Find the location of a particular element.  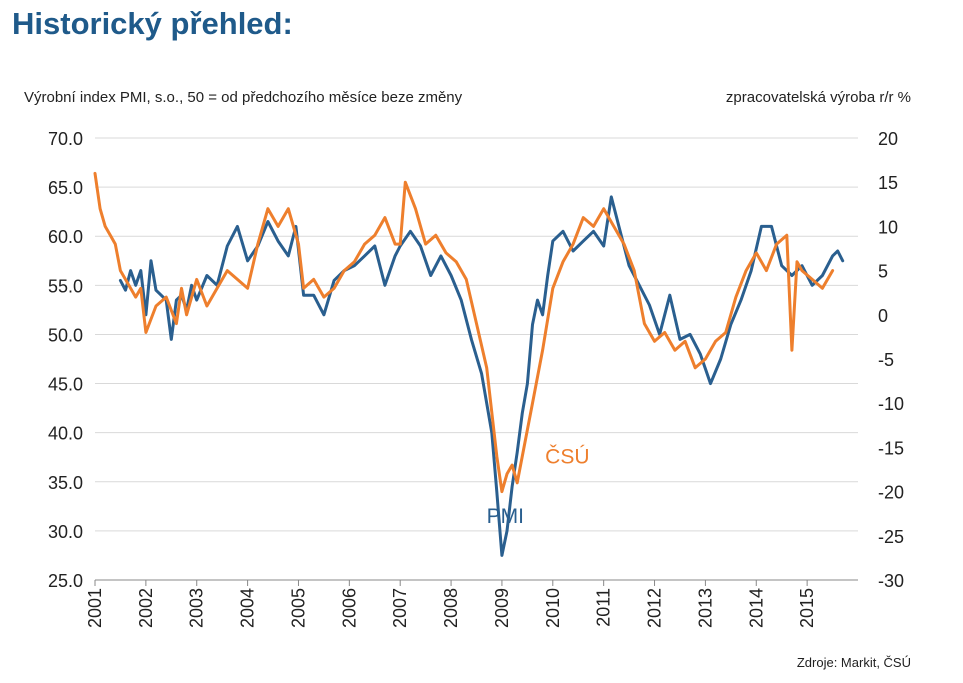

right-tick-label: 20 is located at coordinates (888, 139).